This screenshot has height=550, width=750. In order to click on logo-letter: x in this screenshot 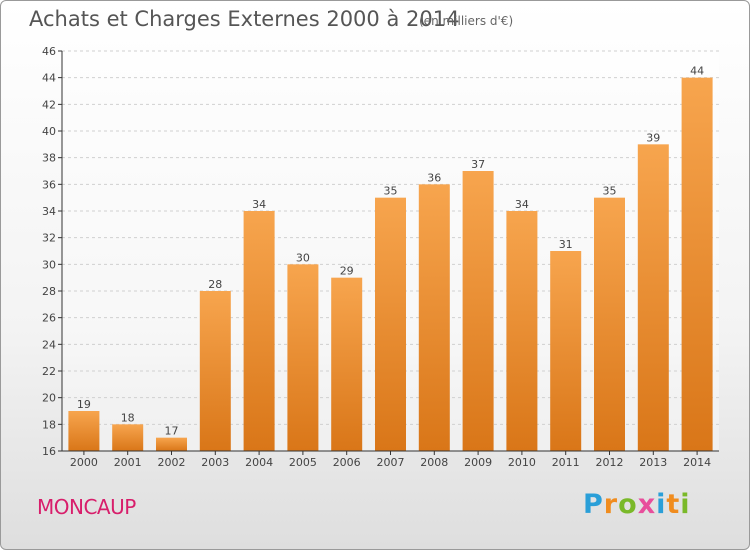, I will do `click(647, 504)`.